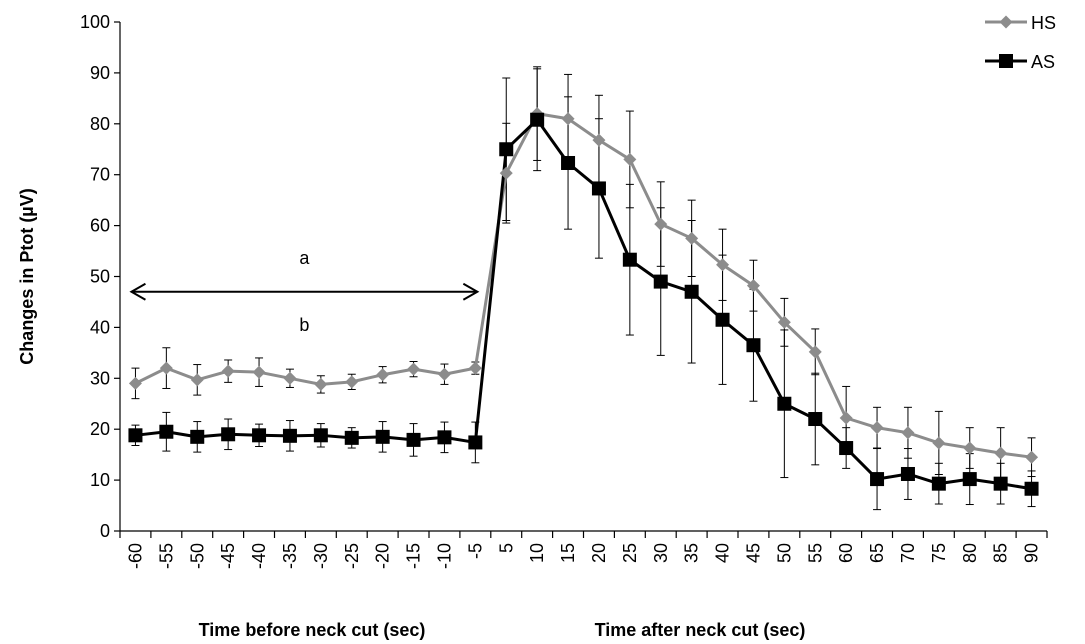  I want to click on x-tick-label: -55, so click(166, 556).